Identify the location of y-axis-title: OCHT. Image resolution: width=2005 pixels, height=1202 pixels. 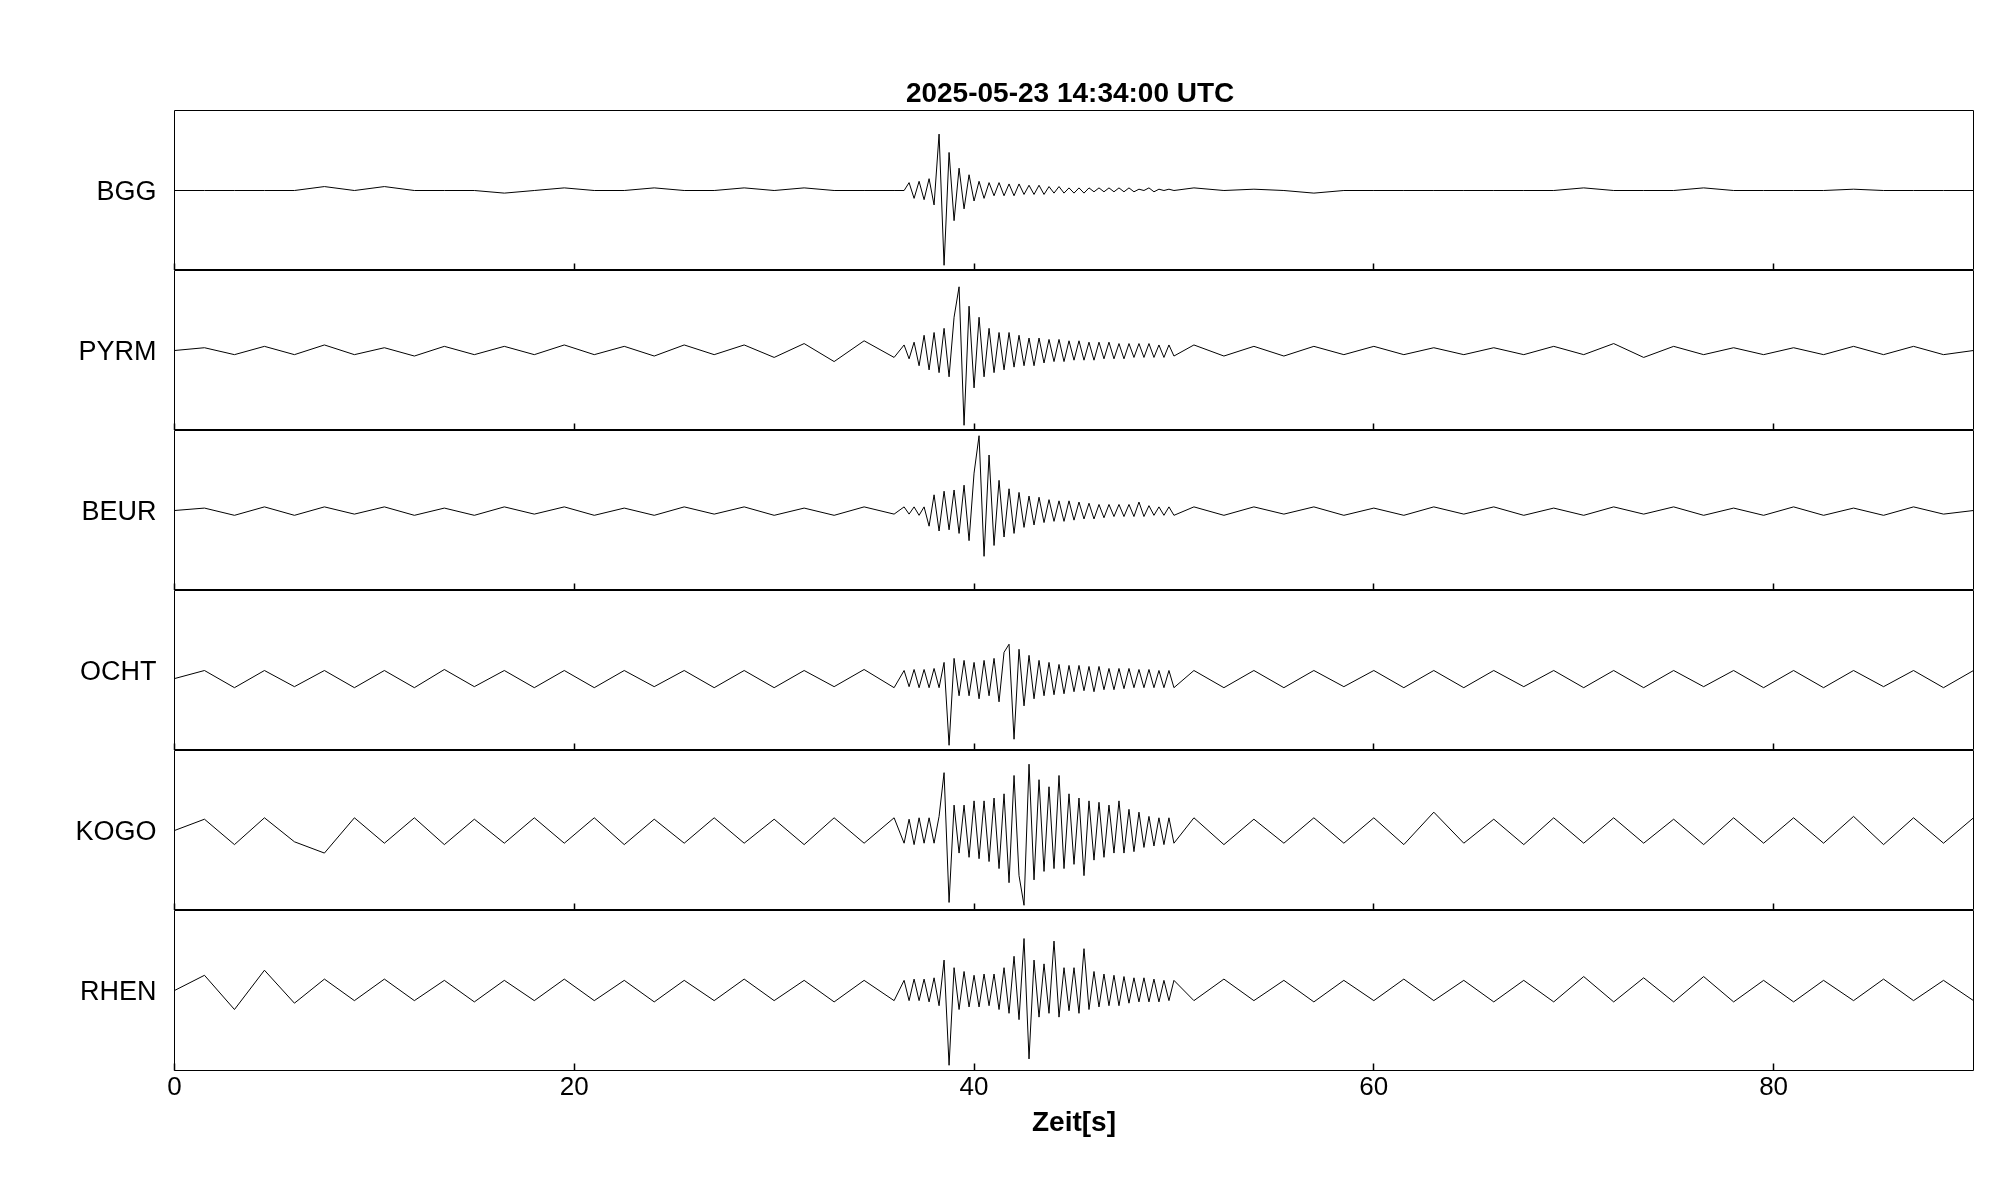
(118, 670).